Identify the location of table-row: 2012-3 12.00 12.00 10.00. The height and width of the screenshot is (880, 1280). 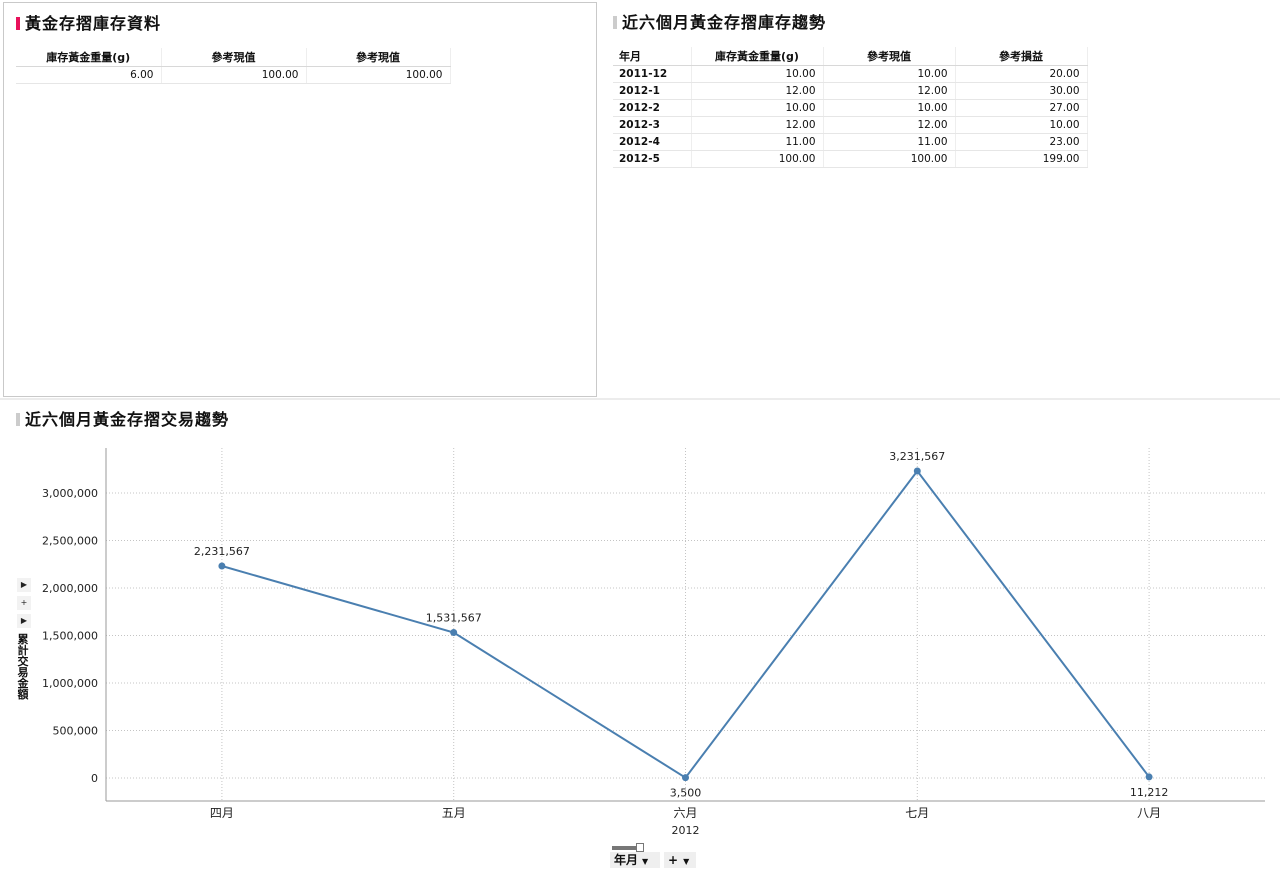
(850, 125).